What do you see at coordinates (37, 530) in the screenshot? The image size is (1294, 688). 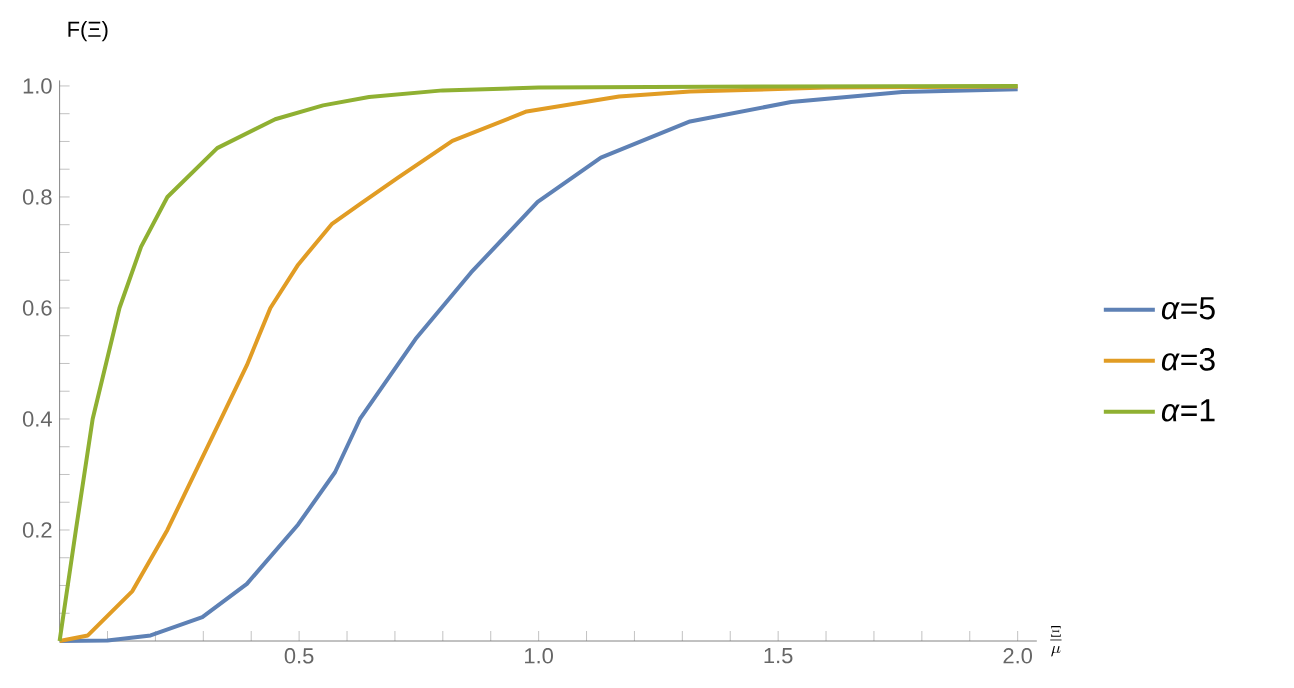 I see `y-tick-label: 0.2` at bounding box center [37, 530].